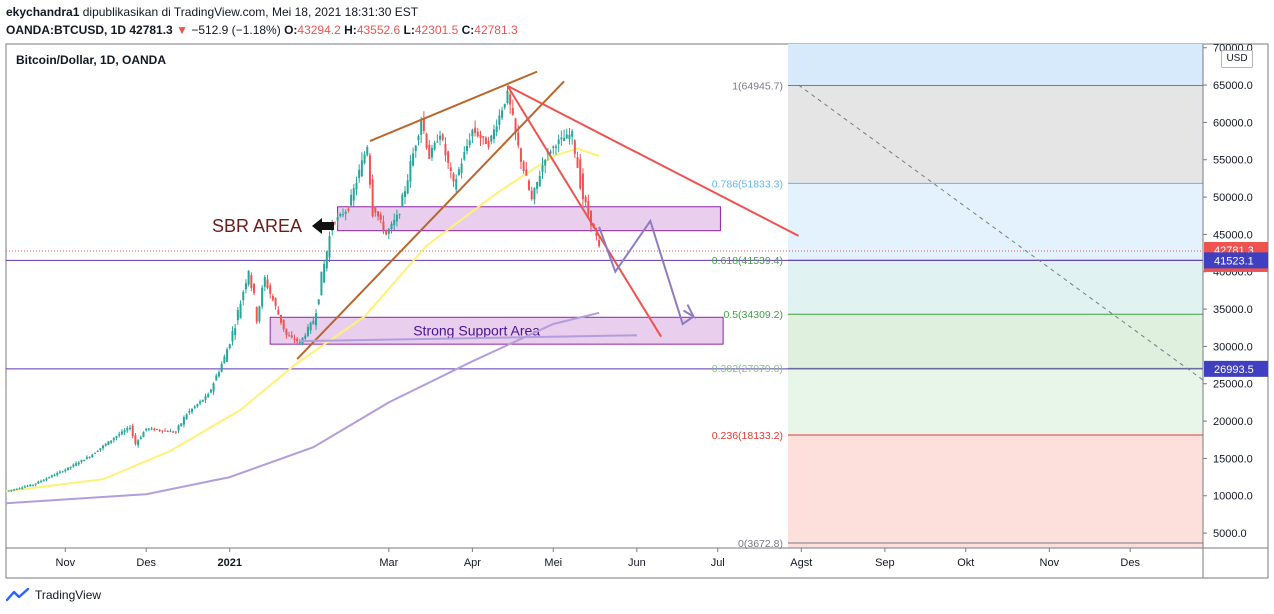  What do you see at coordinates (637, 563) in the screenshot?
I see `time-tick-label: Jun` at bounding box center [637, 563].